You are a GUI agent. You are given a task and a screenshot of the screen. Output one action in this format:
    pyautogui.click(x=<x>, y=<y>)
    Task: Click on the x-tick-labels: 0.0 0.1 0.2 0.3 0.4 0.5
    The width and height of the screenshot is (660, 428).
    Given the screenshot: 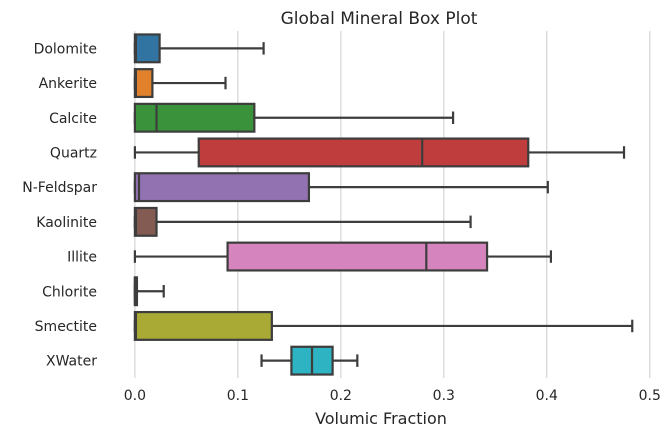 What is the action you would take?
    pyautogui.click(x=392, y=396)
    